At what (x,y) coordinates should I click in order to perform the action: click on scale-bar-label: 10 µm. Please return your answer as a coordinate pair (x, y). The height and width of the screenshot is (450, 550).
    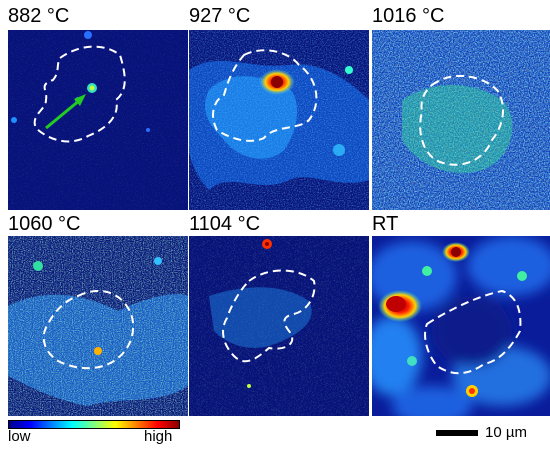
    Looking at the image, I should click on (506, 432).